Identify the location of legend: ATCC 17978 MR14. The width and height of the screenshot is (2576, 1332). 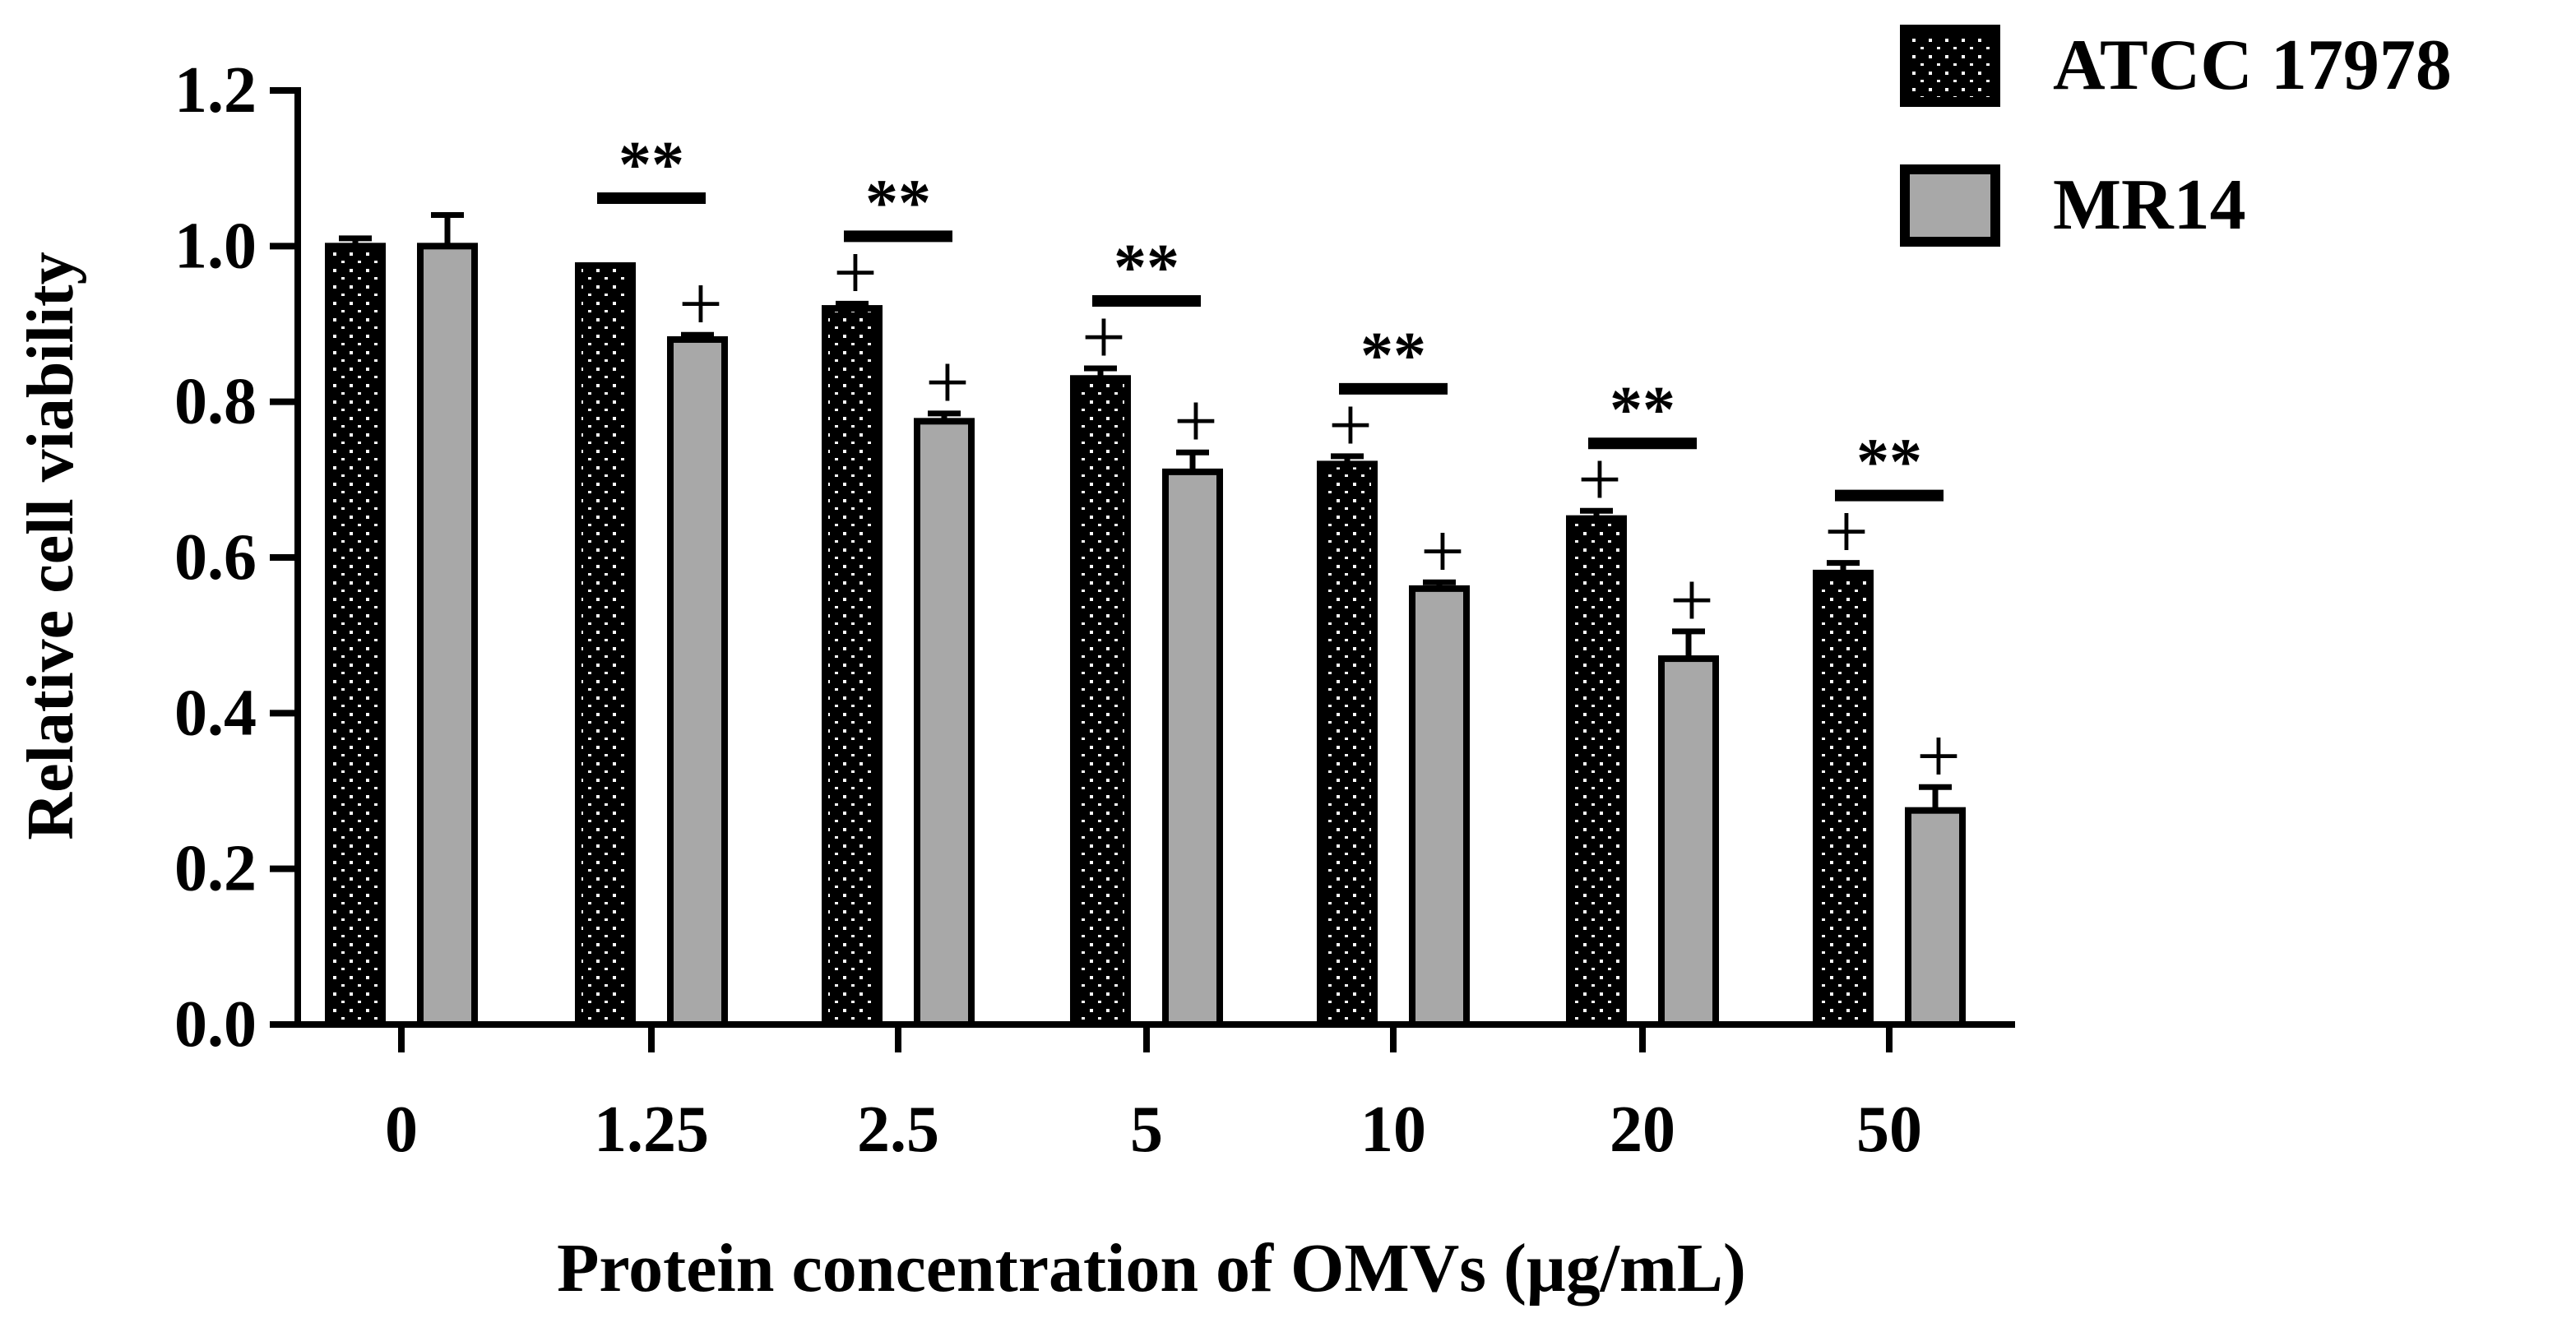
(2176, 136).